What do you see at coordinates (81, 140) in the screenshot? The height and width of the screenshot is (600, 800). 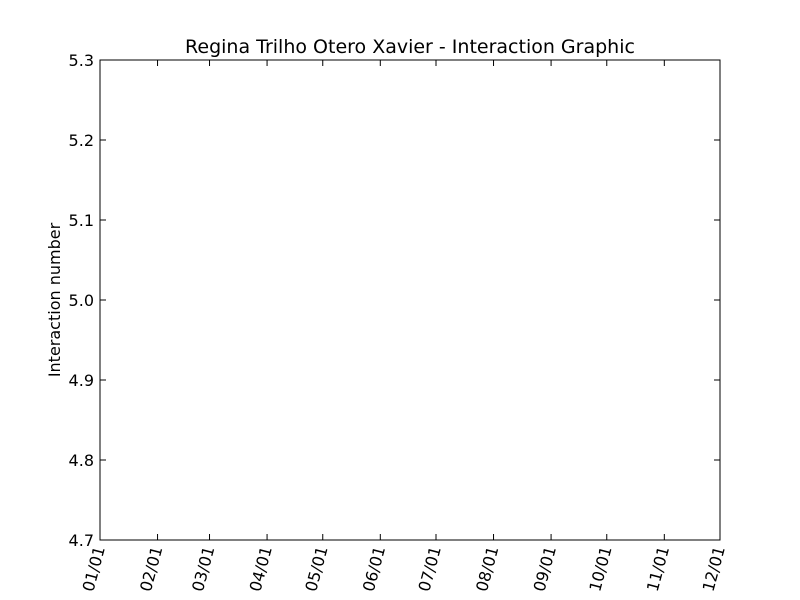 I see `y-tick-label: 5.2` at bounding box center [81, 140].